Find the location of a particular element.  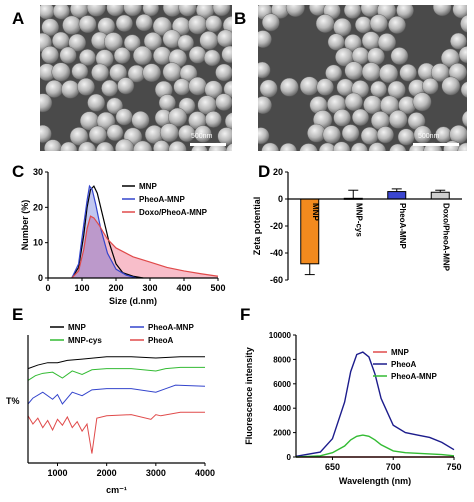

x-tick-label: 1000 is located at coordinates (57, 473).